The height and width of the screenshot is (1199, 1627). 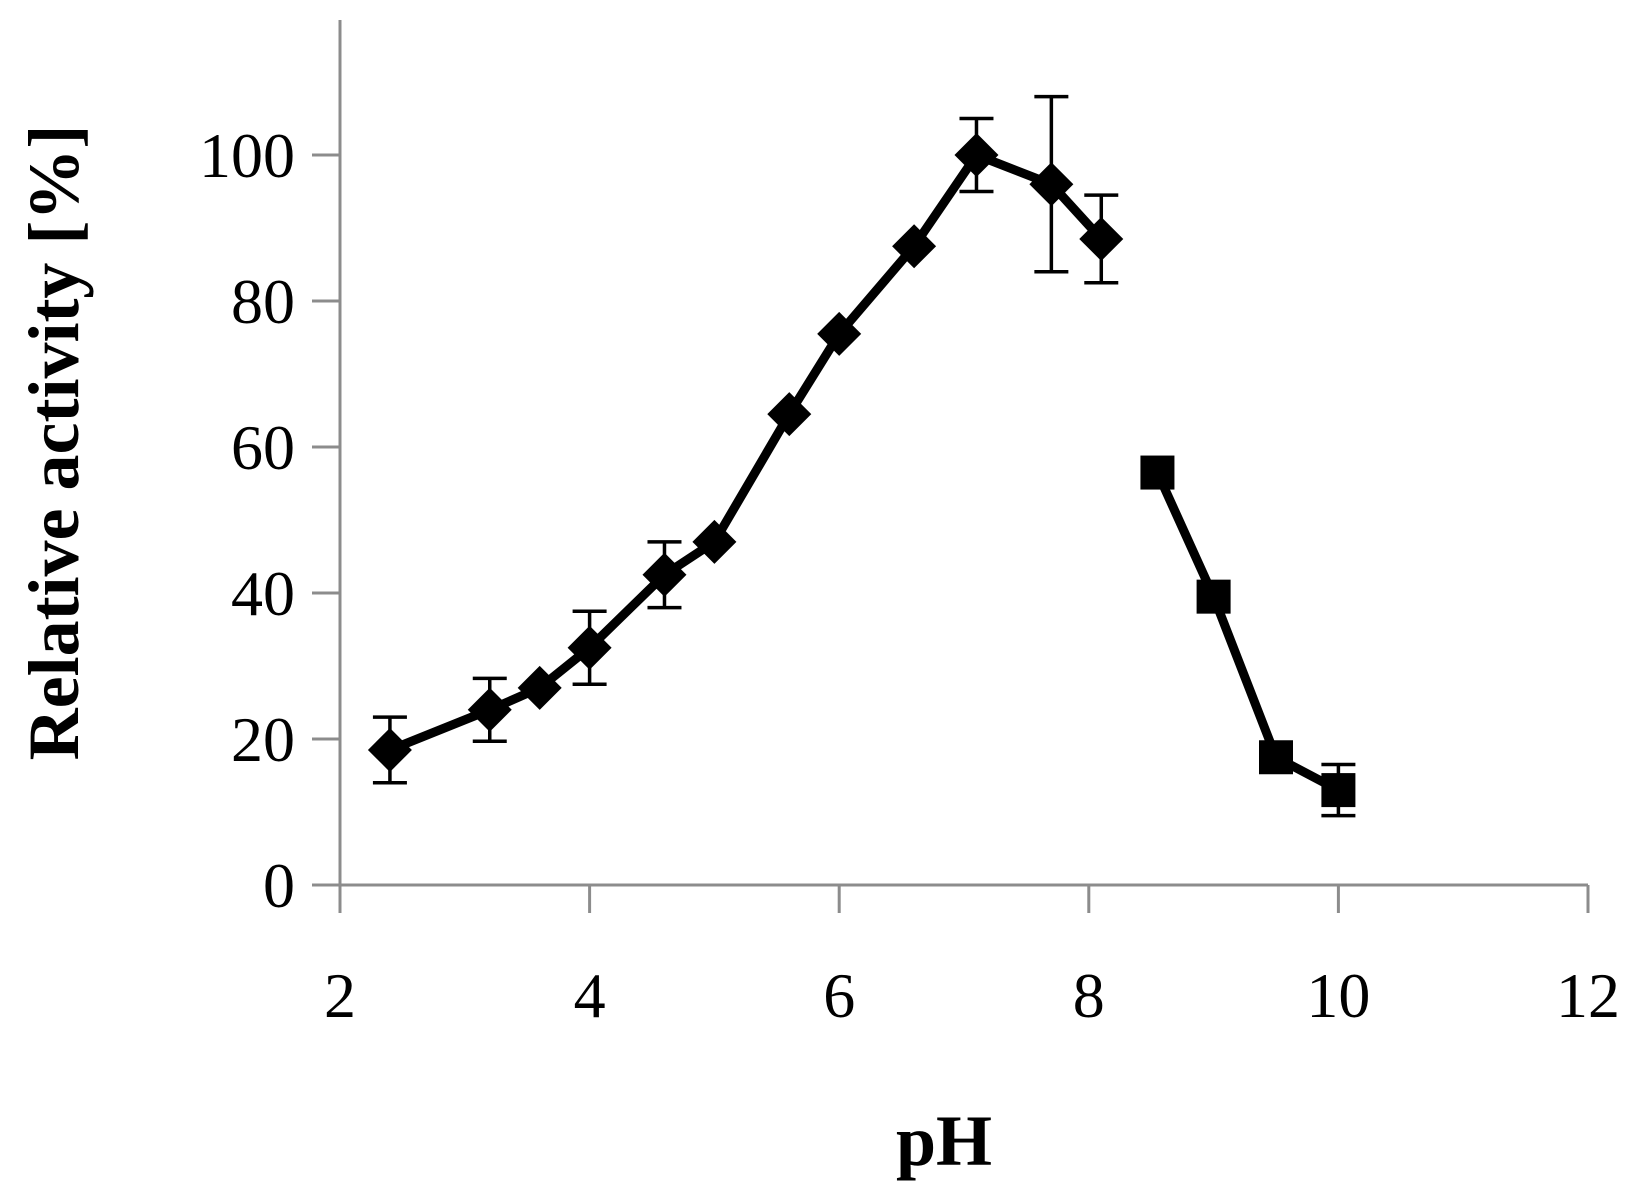 What do you see at coordinates (839, 995) in the screenshot?
I see `x-tick-label: 6` at bounding box center [839, 995].